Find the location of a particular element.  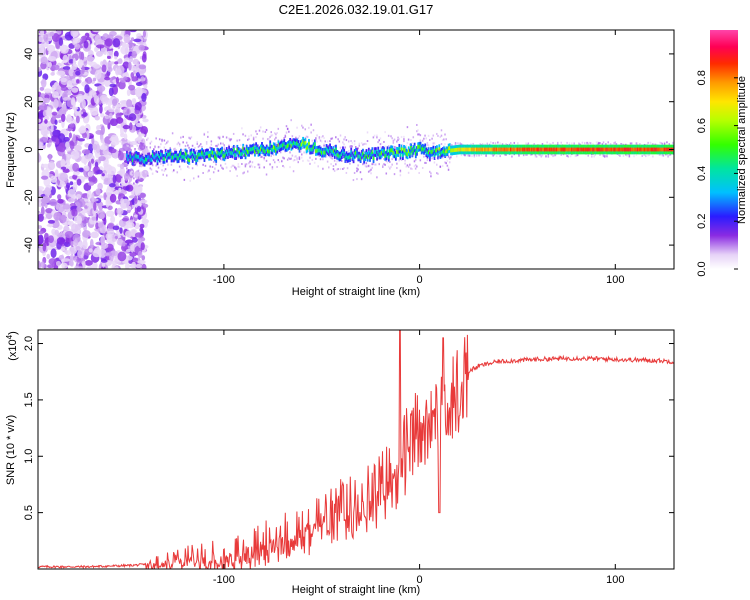

y-tick-label: -40 is located at coordinates (29, 245).